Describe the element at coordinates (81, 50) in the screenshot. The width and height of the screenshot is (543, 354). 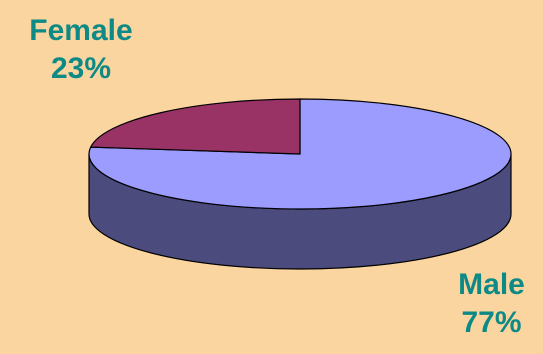
I see `female-slice-label: Female 23%` at that location.